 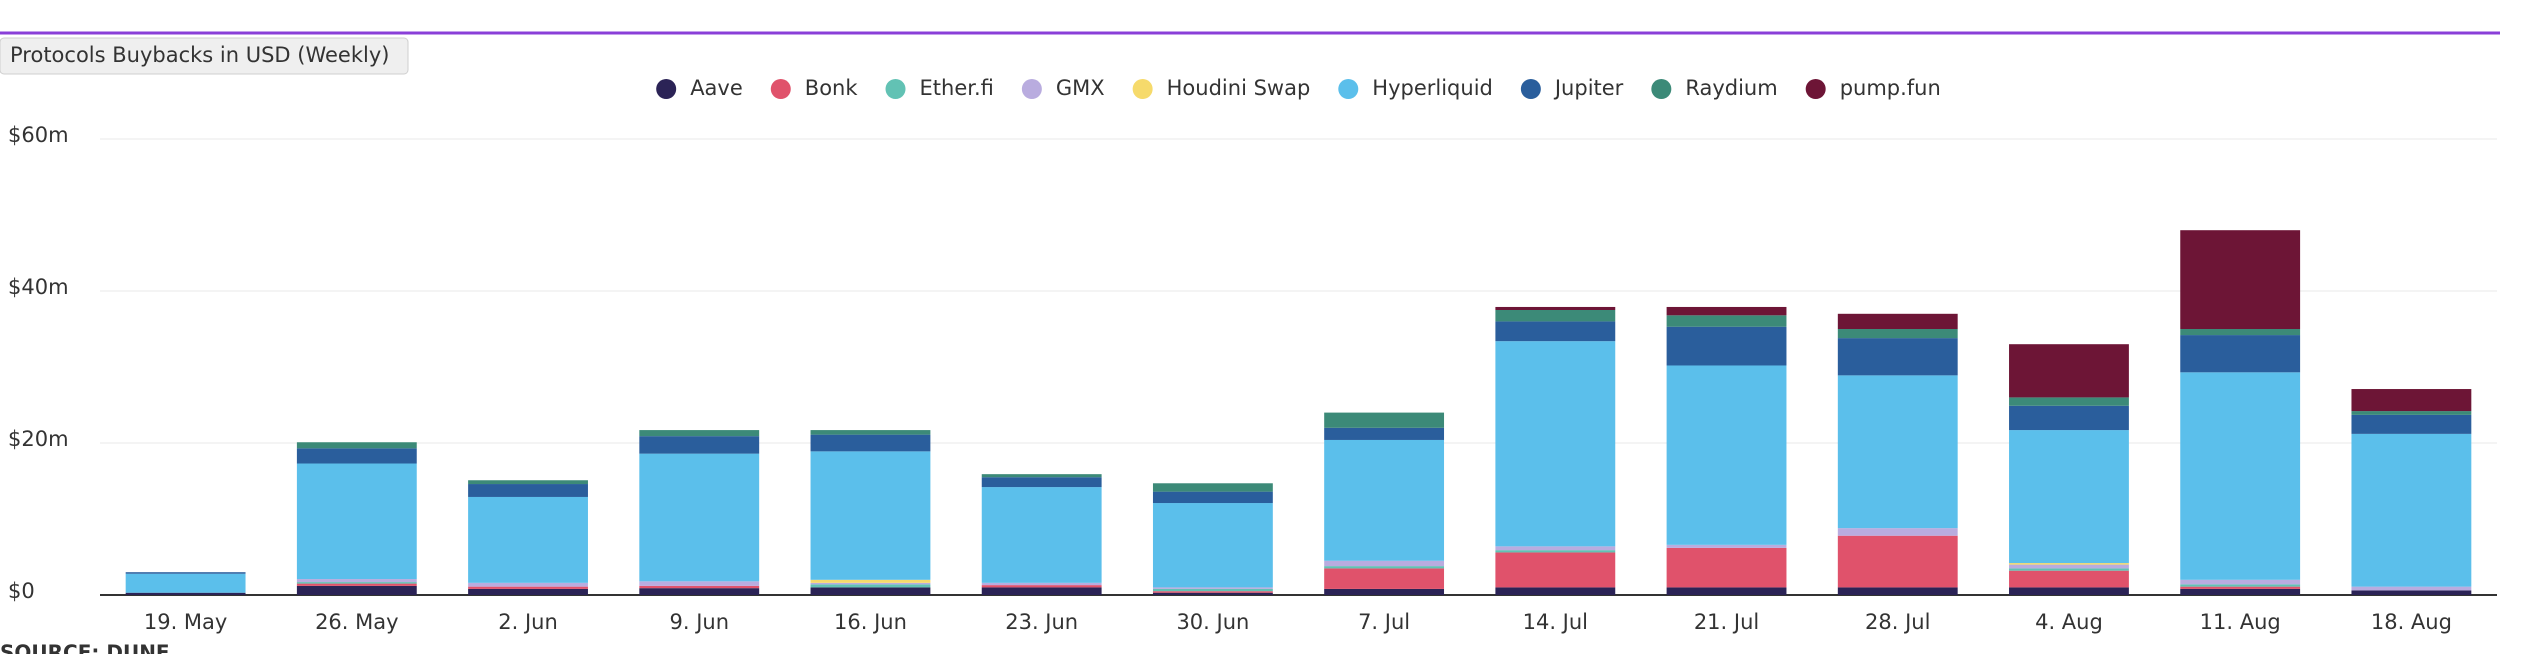 I want to click on y-tick-label: $60m, so click(x=38, y=135).